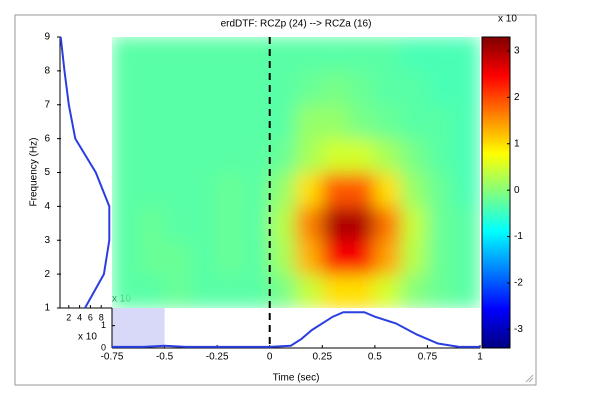 This screenshot has width=614, height=404. Describe the element at coordinates (517, 190) in the screenshot. I see `colorbar-tick-label: 0` at that location.